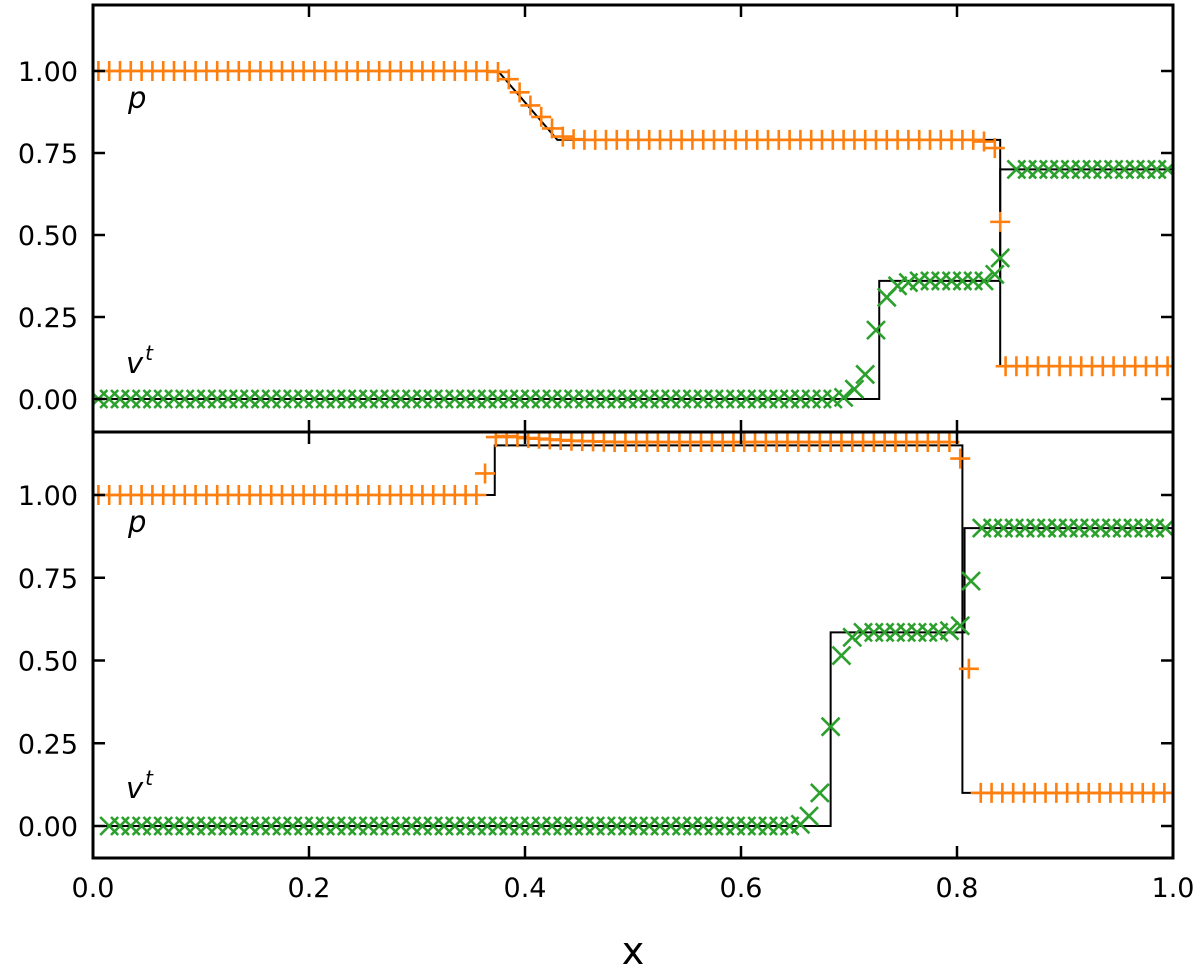 The width and height of the screenshot is (1200, 969). I want to click on x-tick-label: 1.0, so click(1173, 888).